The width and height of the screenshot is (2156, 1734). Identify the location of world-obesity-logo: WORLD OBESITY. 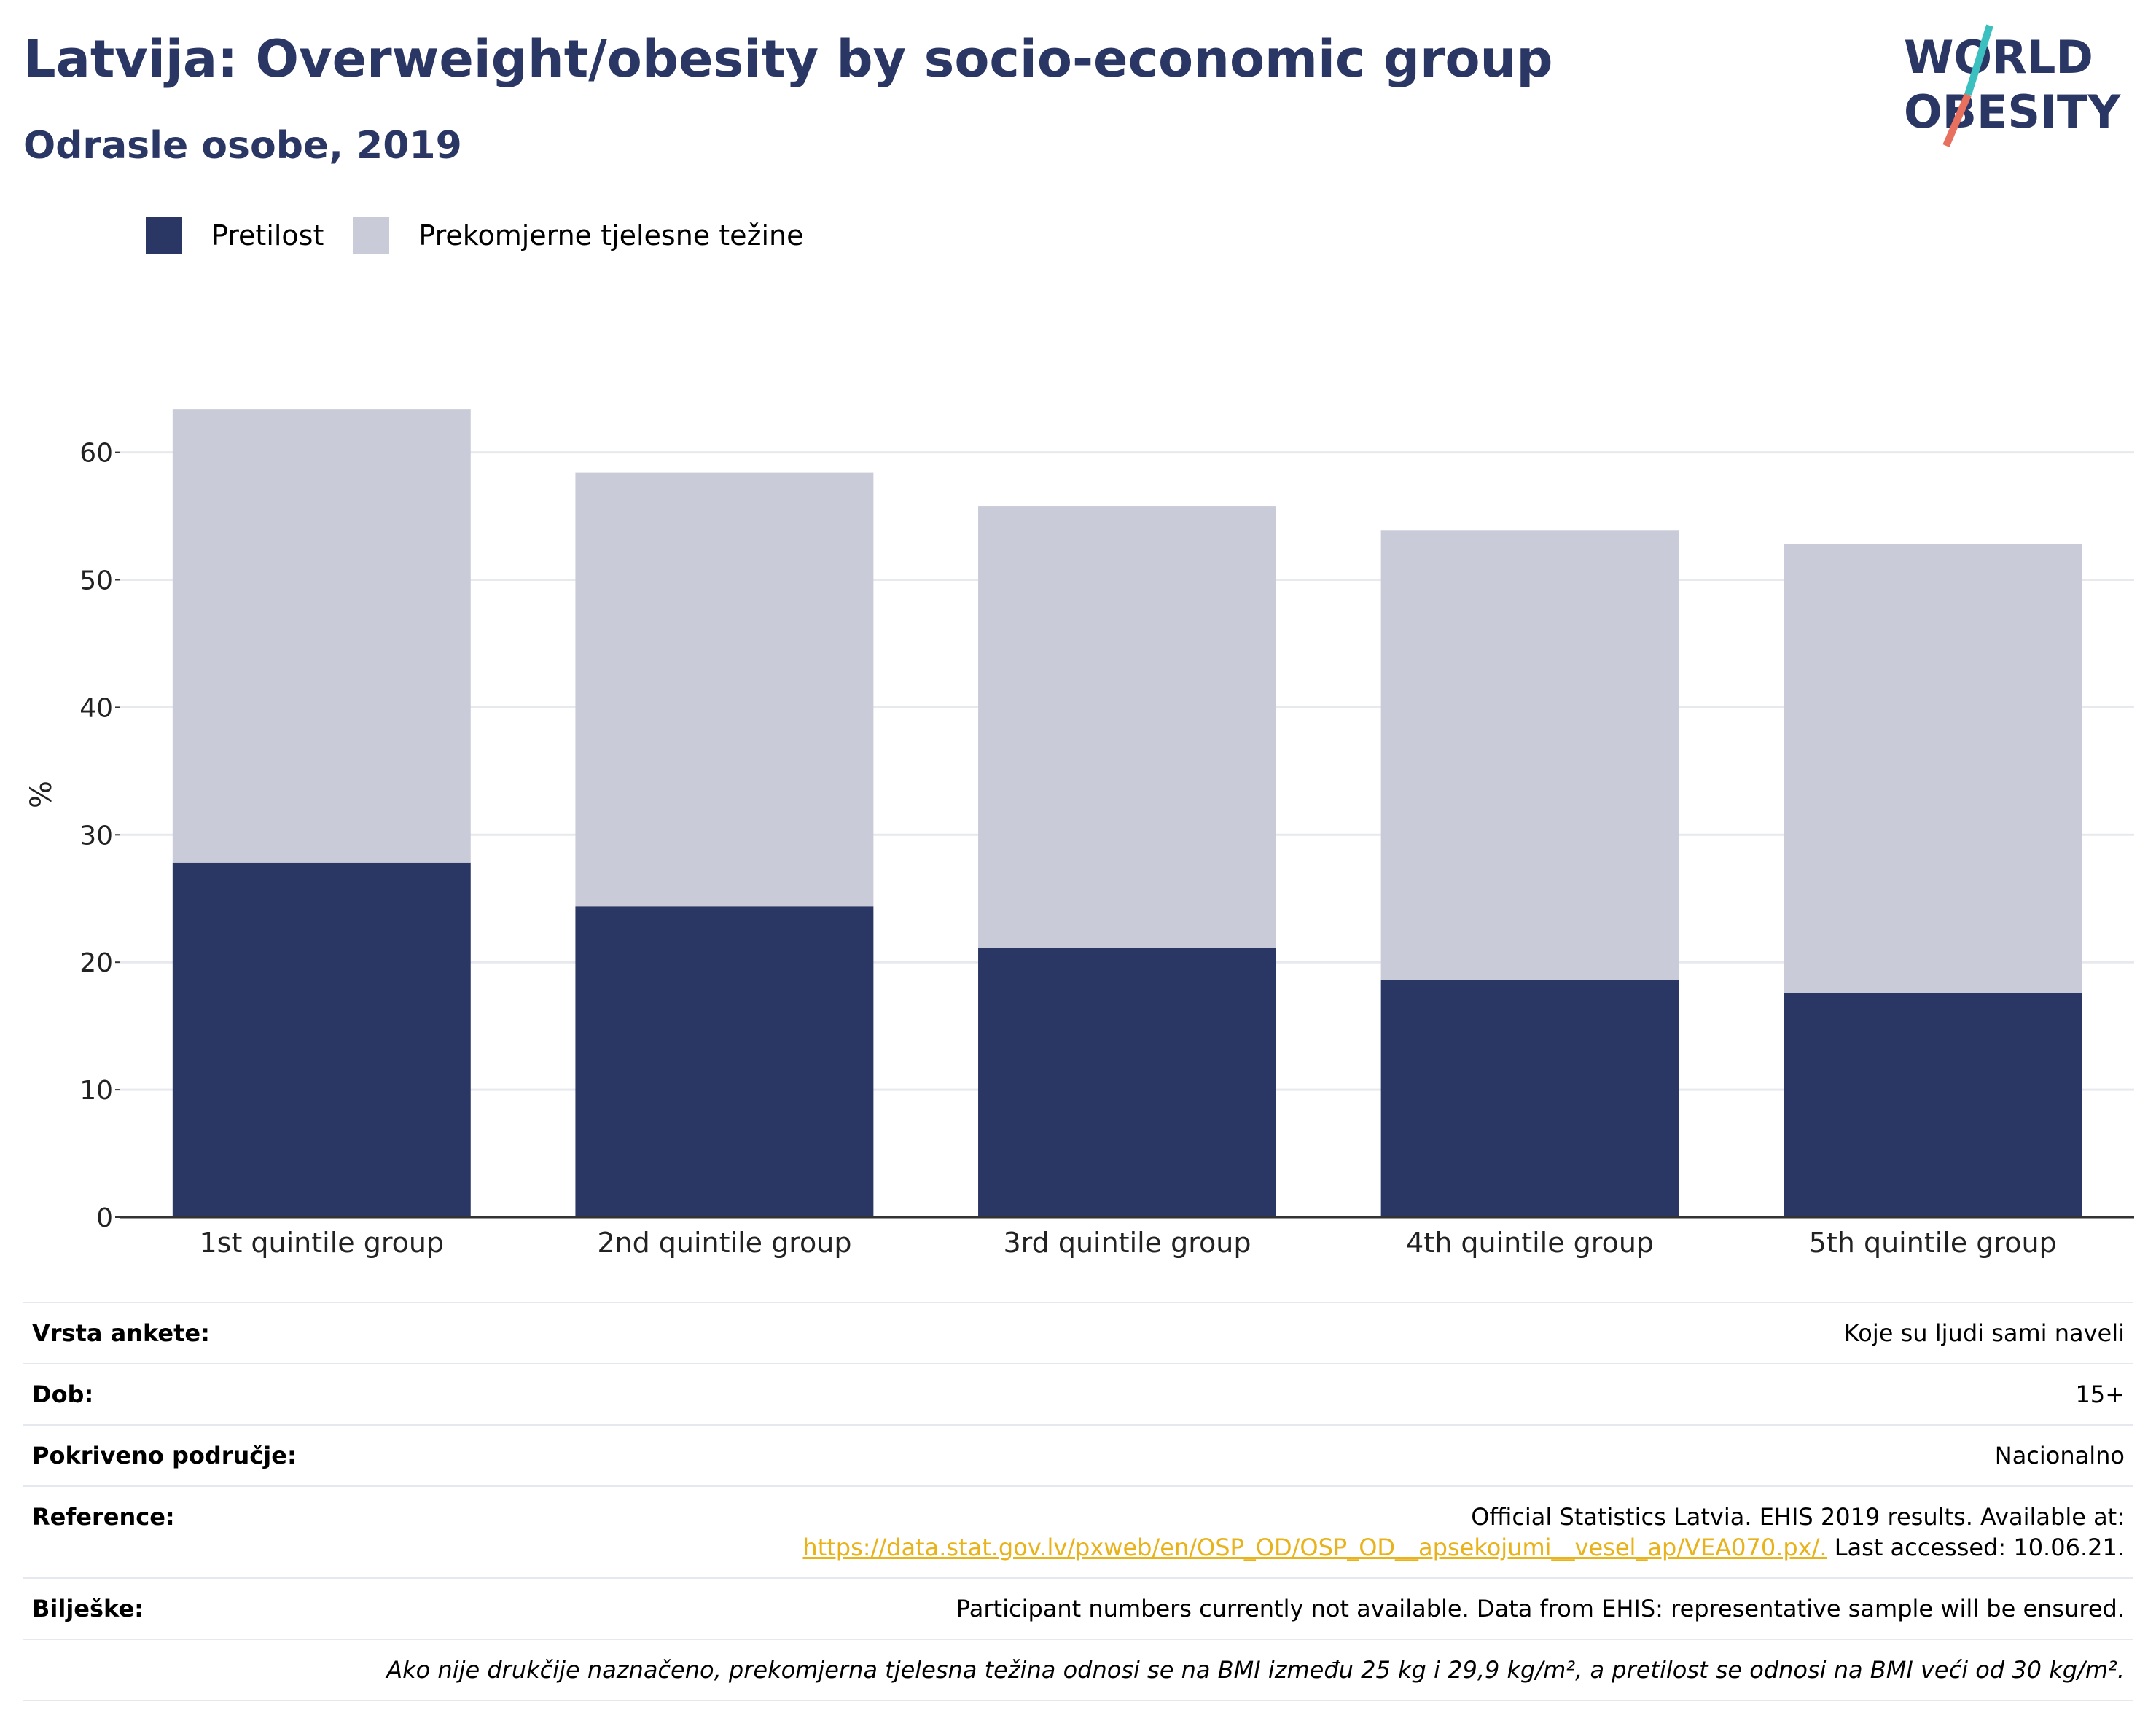
(2012, 85).